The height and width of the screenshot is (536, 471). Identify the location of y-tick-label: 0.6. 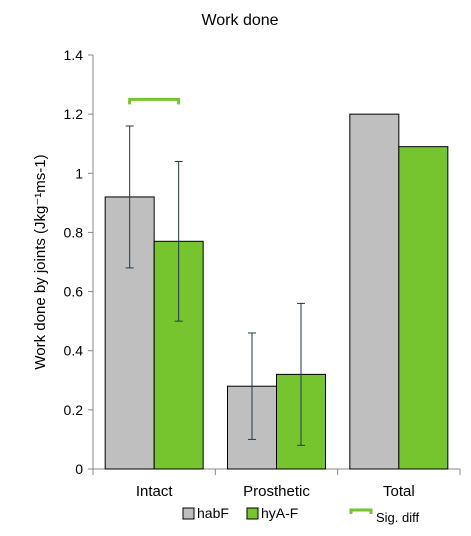
(74, 292).